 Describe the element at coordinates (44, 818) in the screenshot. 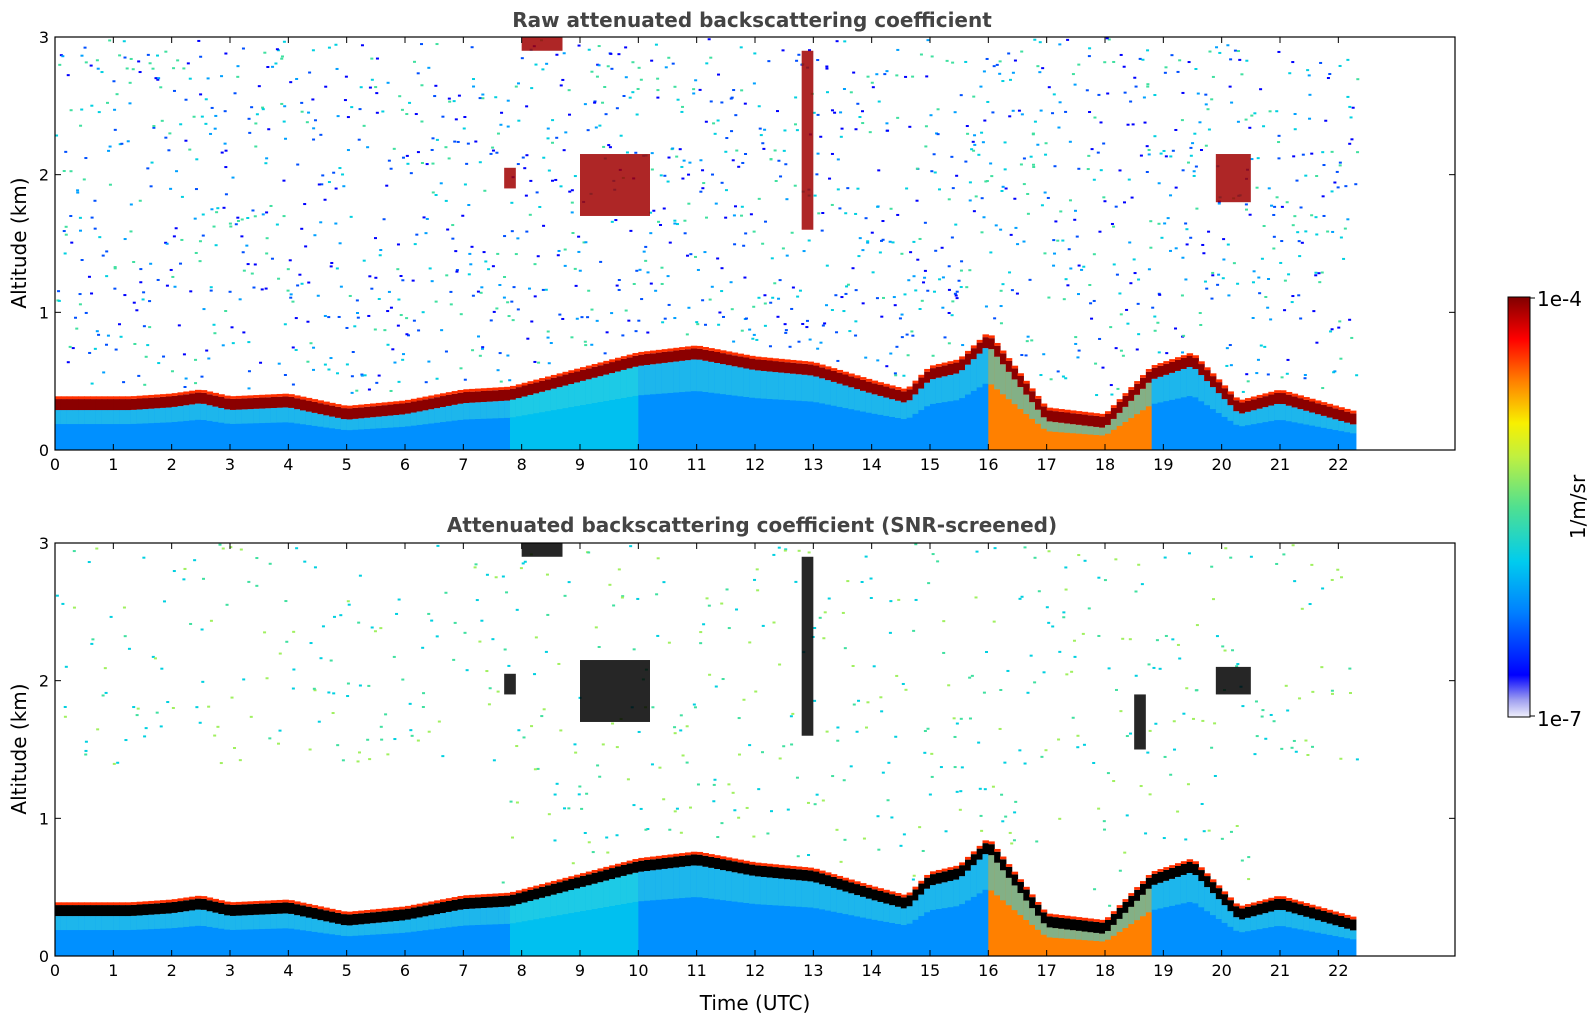

I see `y-tick-label: 1` at that location.